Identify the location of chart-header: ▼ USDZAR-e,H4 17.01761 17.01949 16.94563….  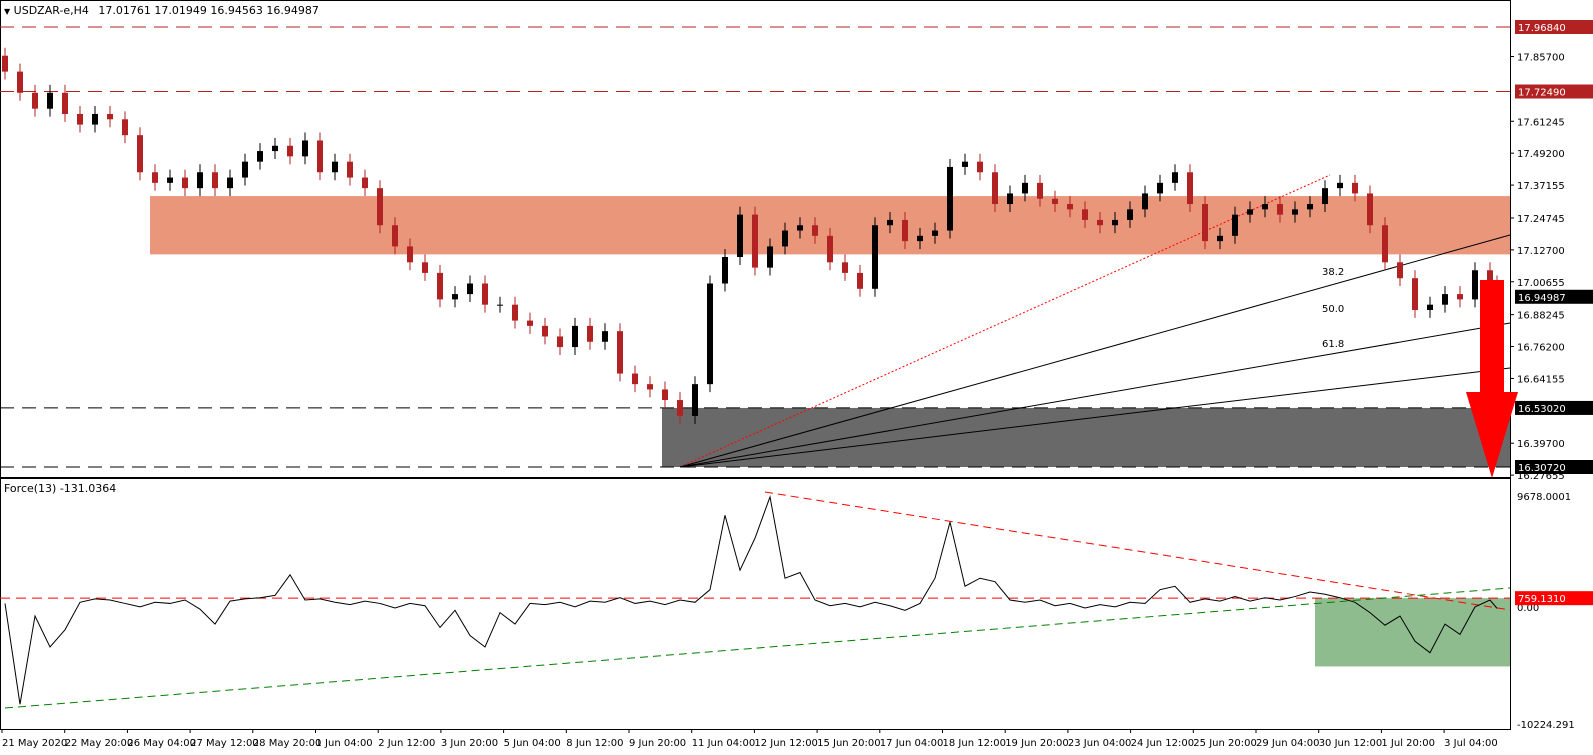
(161, 10).